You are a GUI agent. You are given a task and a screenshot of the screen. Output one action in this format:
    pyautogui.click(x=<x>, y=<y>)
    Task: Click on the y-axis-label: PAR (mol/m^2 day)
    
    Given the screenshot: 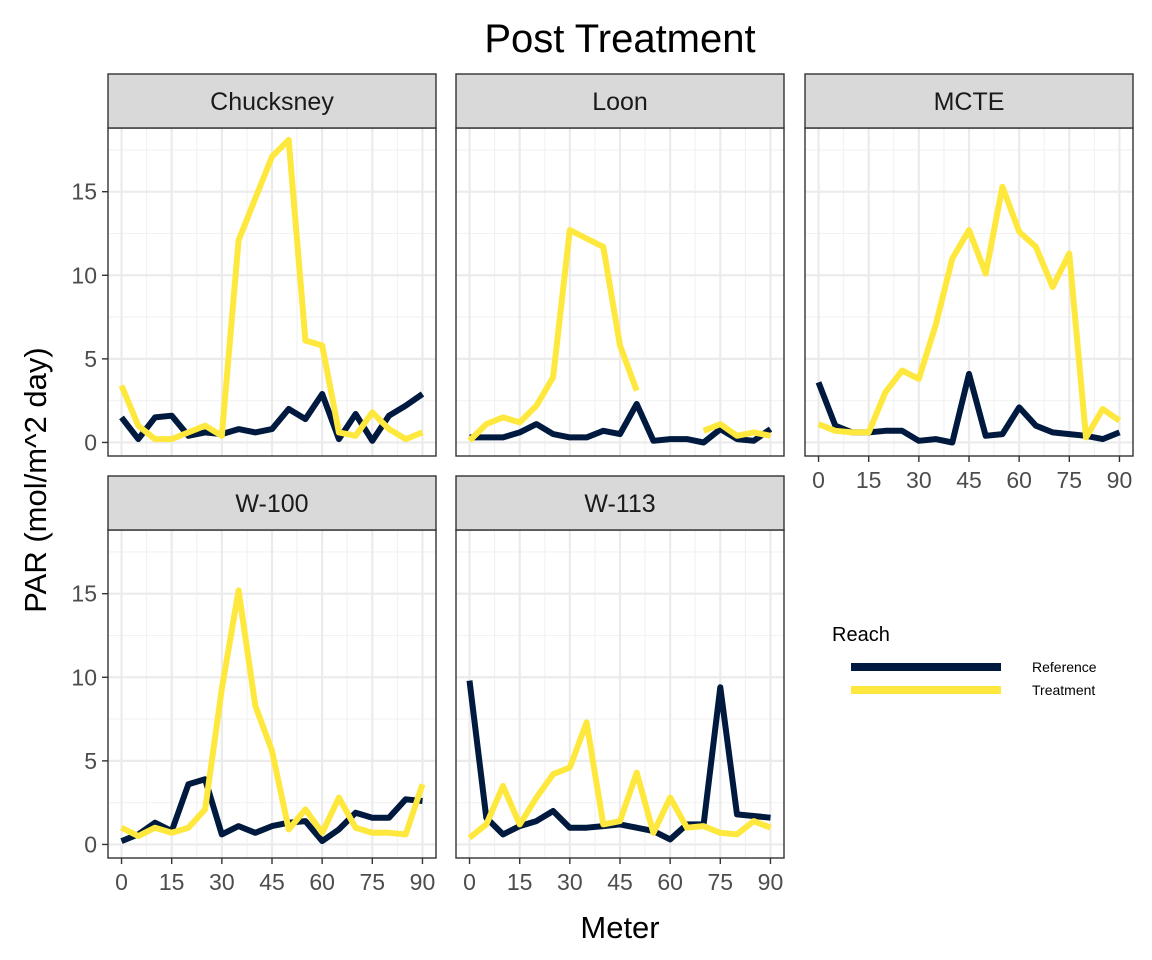 What is the action you would take?
    pyautogui.click(x=35, y=479)
    